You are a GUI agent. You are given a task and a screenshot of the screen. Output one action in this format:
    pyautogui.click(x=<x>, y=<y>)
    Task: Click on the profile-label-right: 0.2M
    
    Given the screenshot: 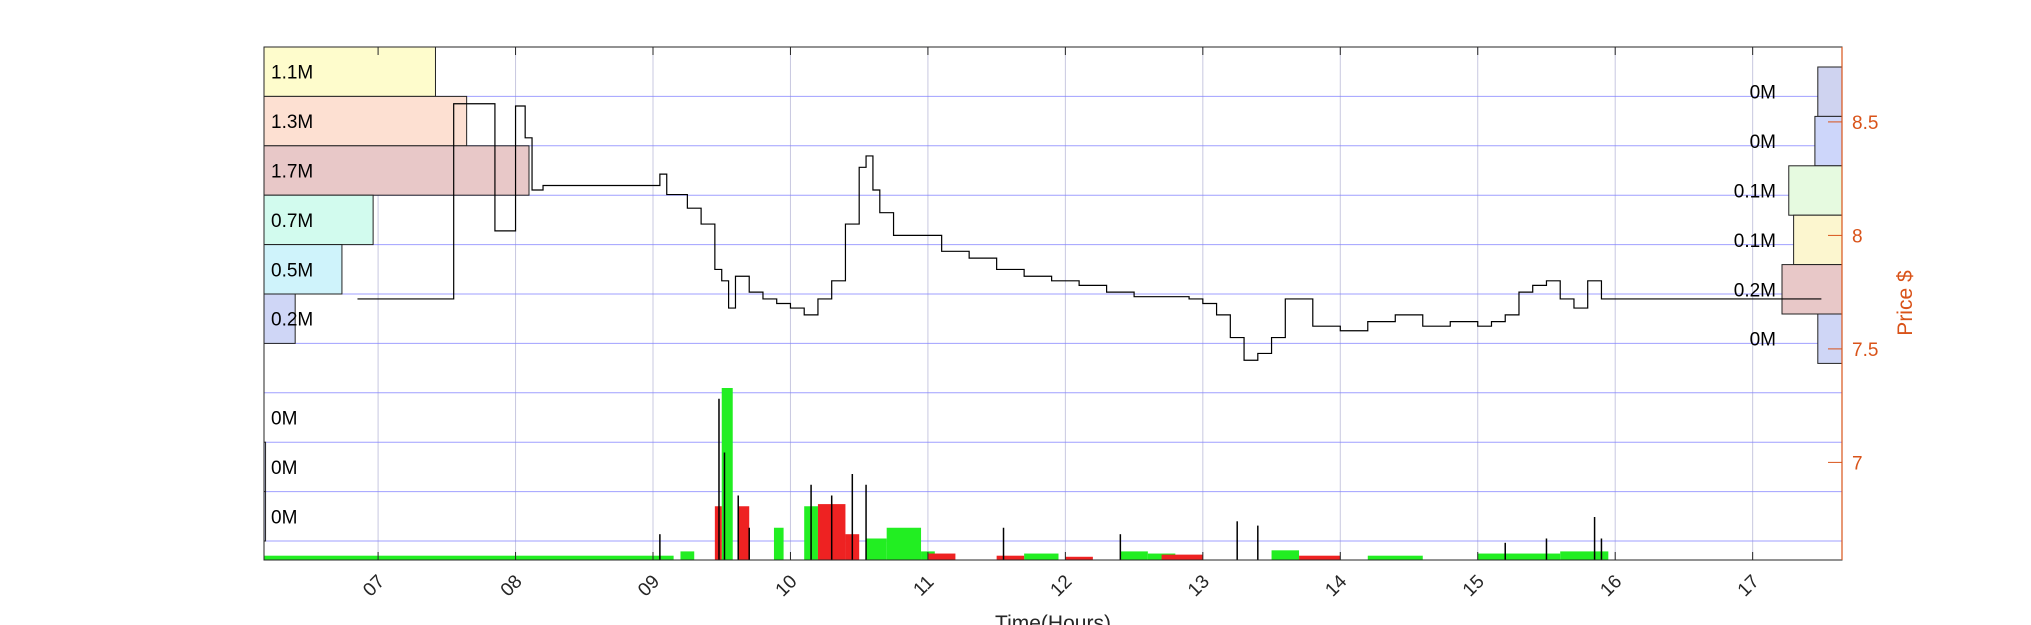 What is the action you would take?
    pyautogui.click(x=1755, y=290)
    